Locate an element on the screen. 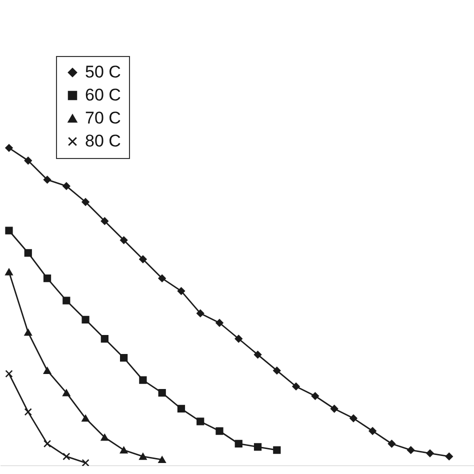 This screenshot has height=474, width=474. legend-label: 50 C is located at coordinates (103, 72).